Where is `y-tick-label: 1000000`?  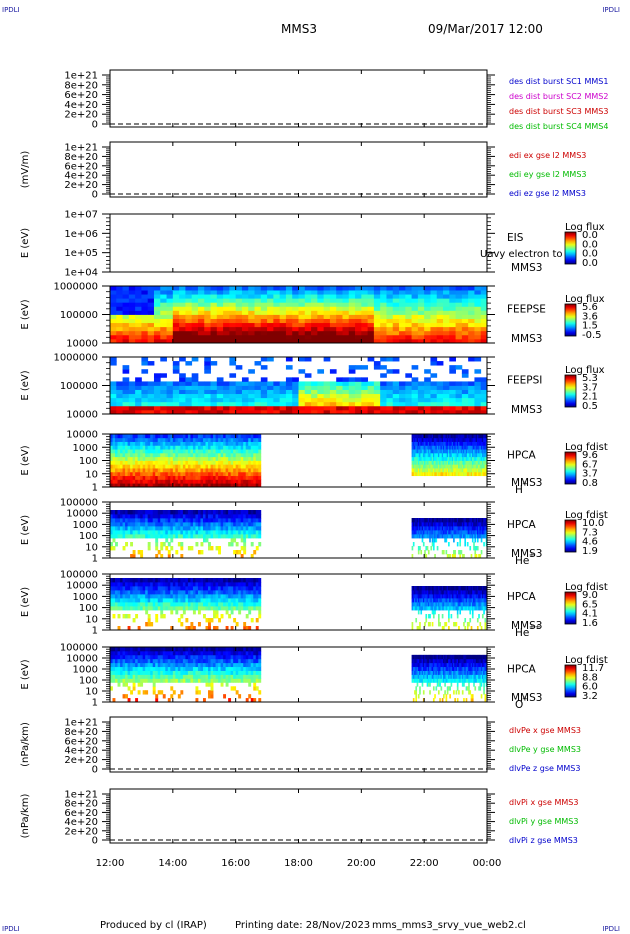
y-tick-label: 1000000 is located at coordinates (75, 358).